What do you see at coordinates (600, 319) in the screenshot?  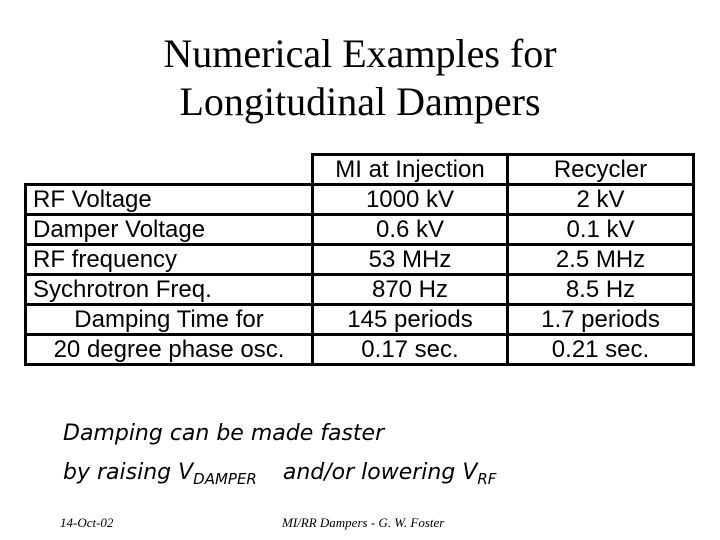 I see `recycler-damping-periods: 1.7 periods` at bounding box center [600, 319].